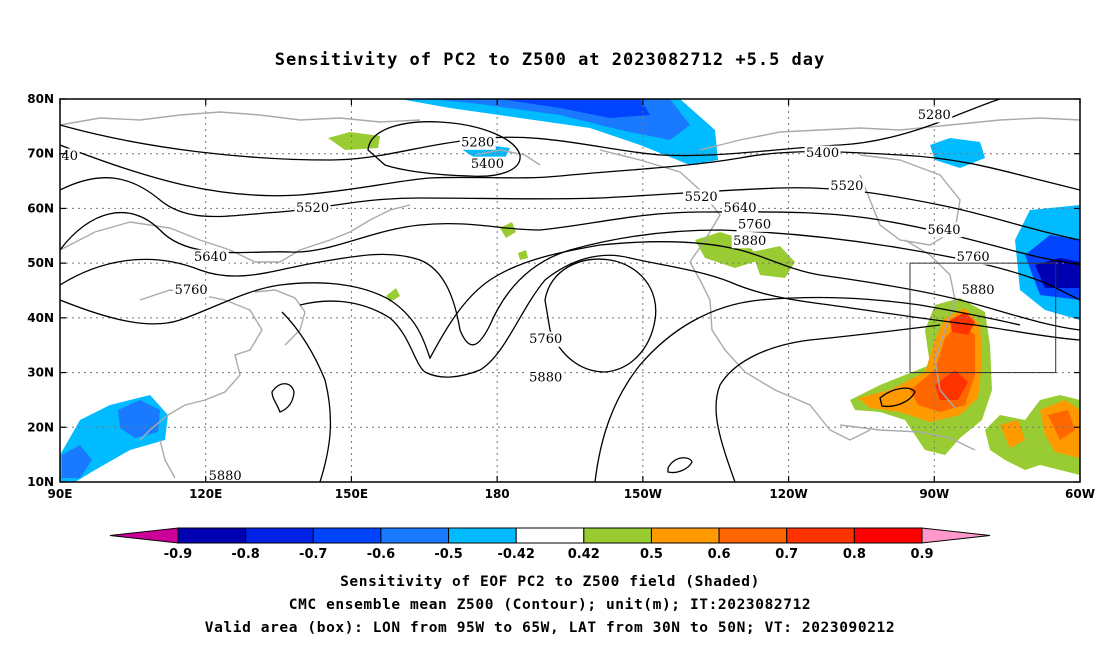  I want to click on lon-tick-label: 120E, so click(205, 494).